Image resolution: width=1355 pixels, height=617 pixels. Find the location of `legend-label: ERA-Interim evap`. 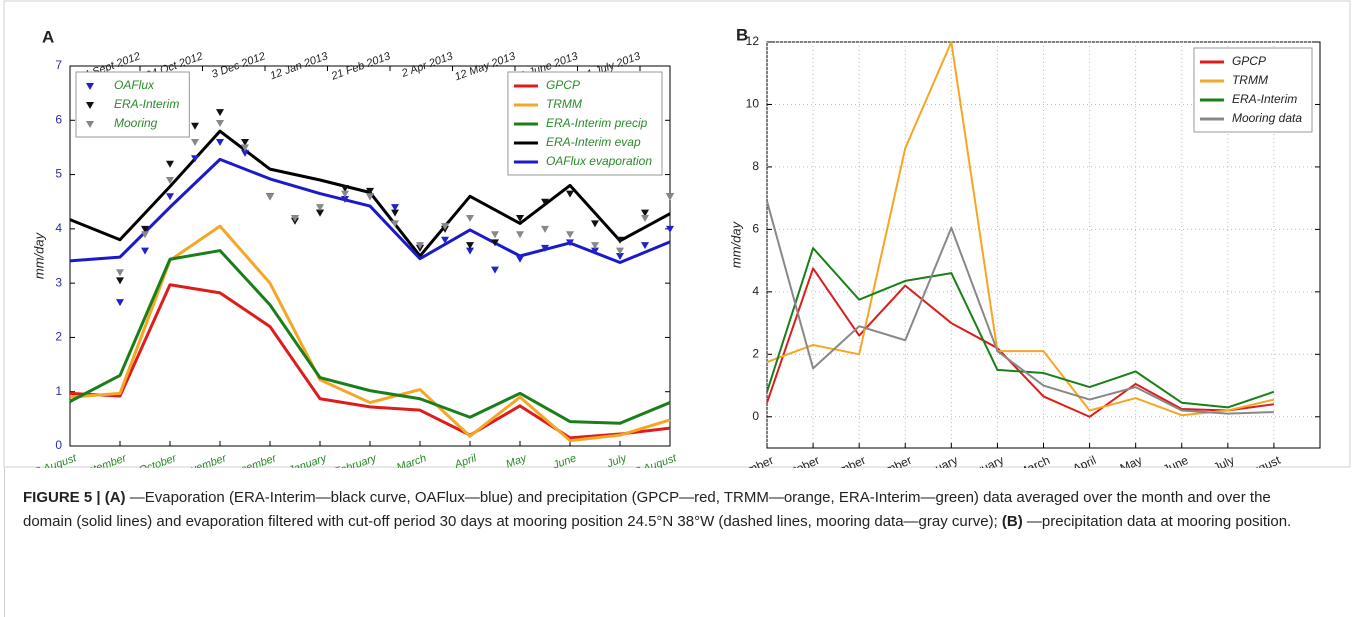

legend-label: ERA-Interim evap is located at coordinates (593, 142).